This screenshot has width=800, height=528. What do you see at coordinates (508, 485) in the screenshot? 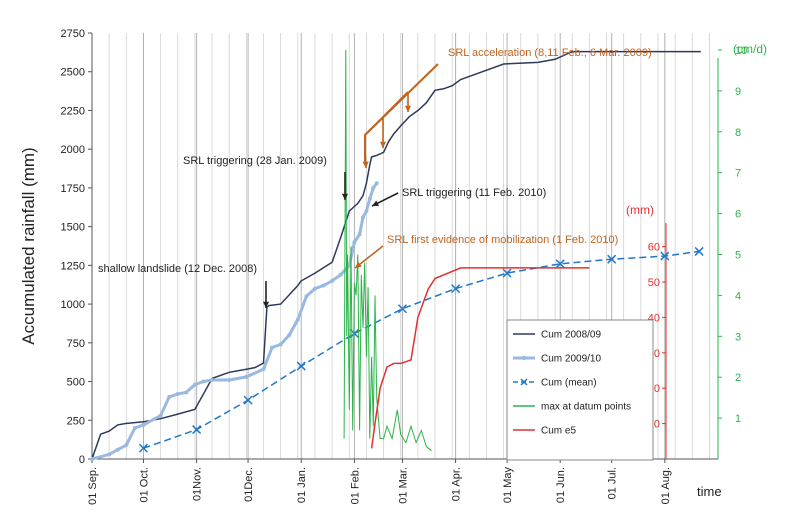
I see `x-tick-label: 01 May` at bounding box center [508, 485].